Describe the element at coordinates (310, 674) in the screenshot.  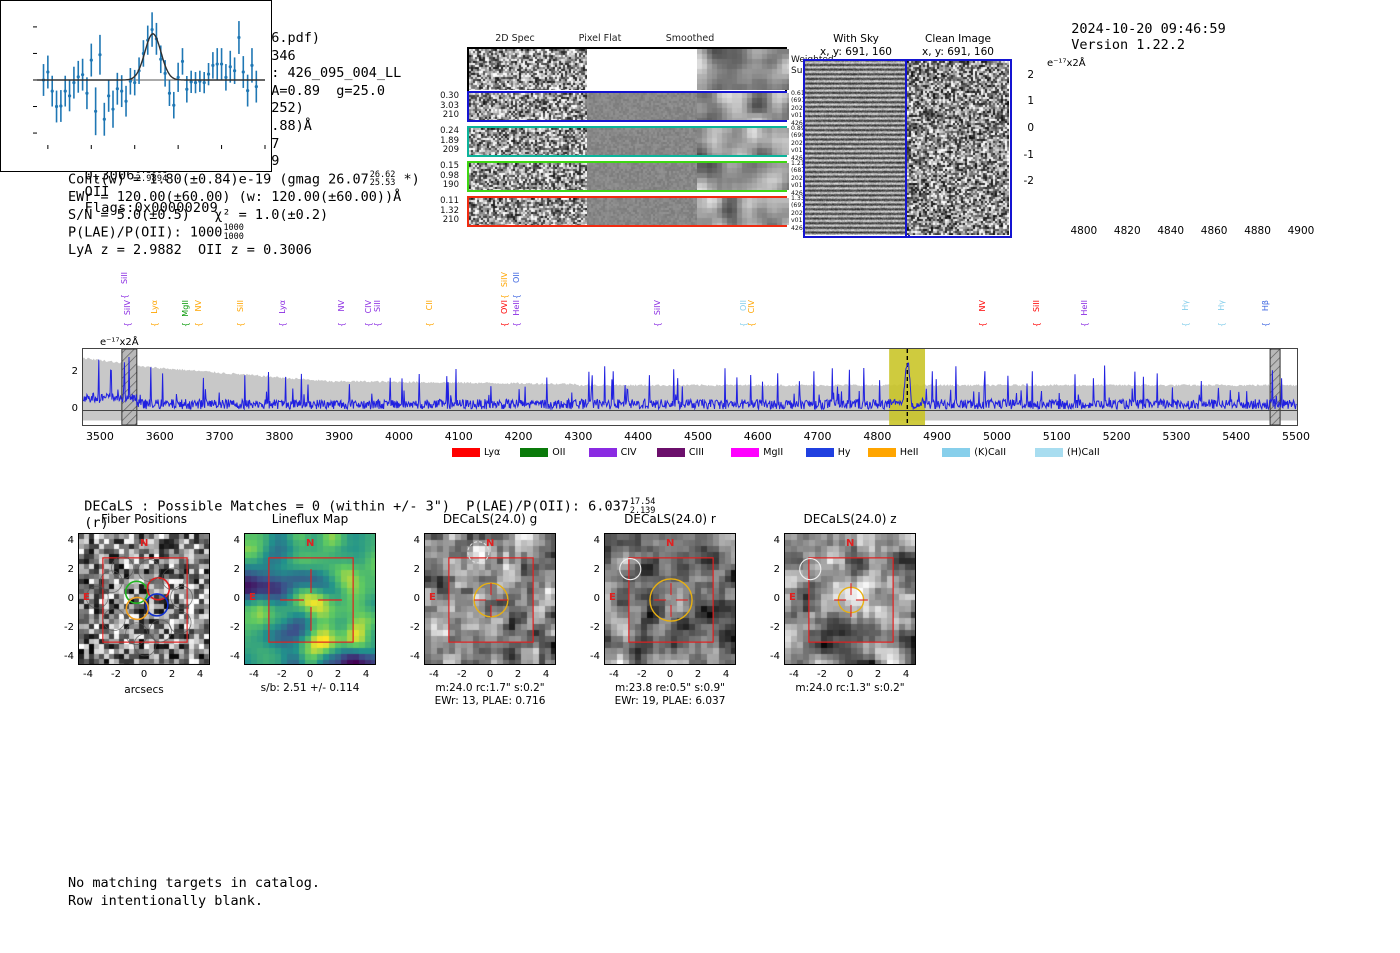
I see `decals-panel-1-xtick-2: 0` at that location.